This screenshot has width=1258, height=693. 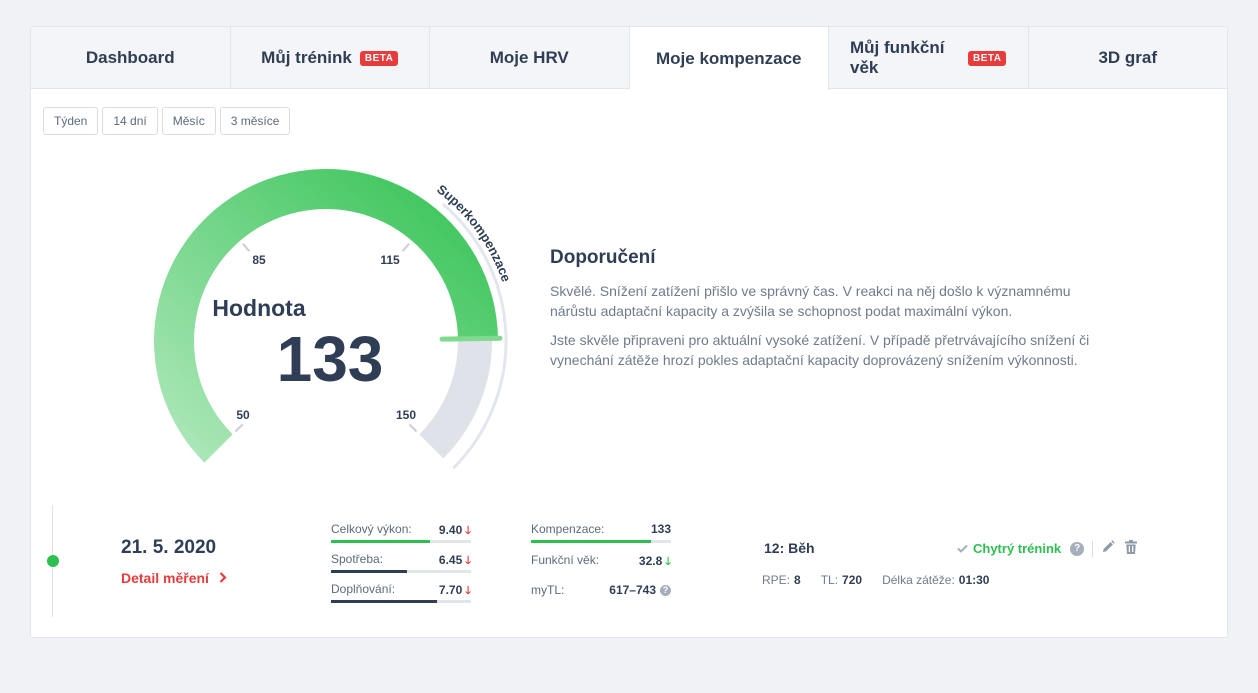 I want to click on tab-functional-age-label: Můj funkční věk, so click(x=897, y=57).